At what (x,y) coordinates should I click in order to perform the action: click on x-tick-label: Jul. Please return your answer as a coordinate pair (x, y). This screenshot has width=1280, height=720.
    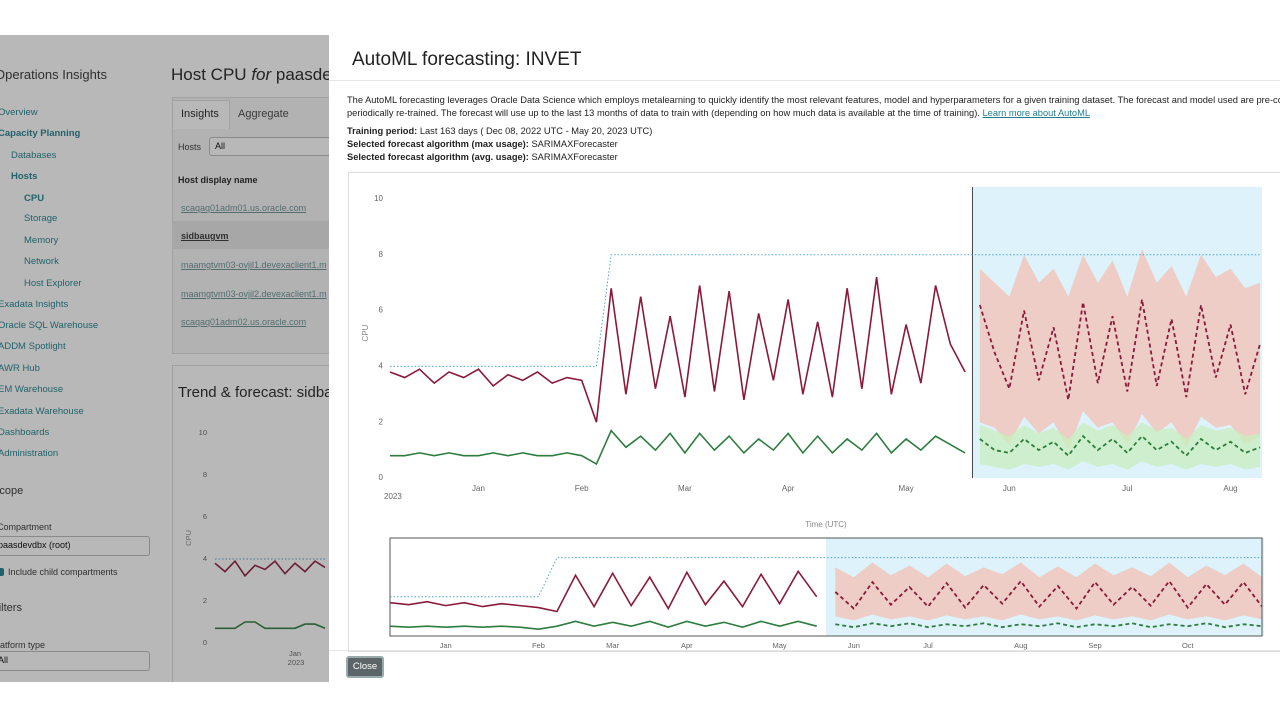
    Looking at the image, I should click on (928, 645).